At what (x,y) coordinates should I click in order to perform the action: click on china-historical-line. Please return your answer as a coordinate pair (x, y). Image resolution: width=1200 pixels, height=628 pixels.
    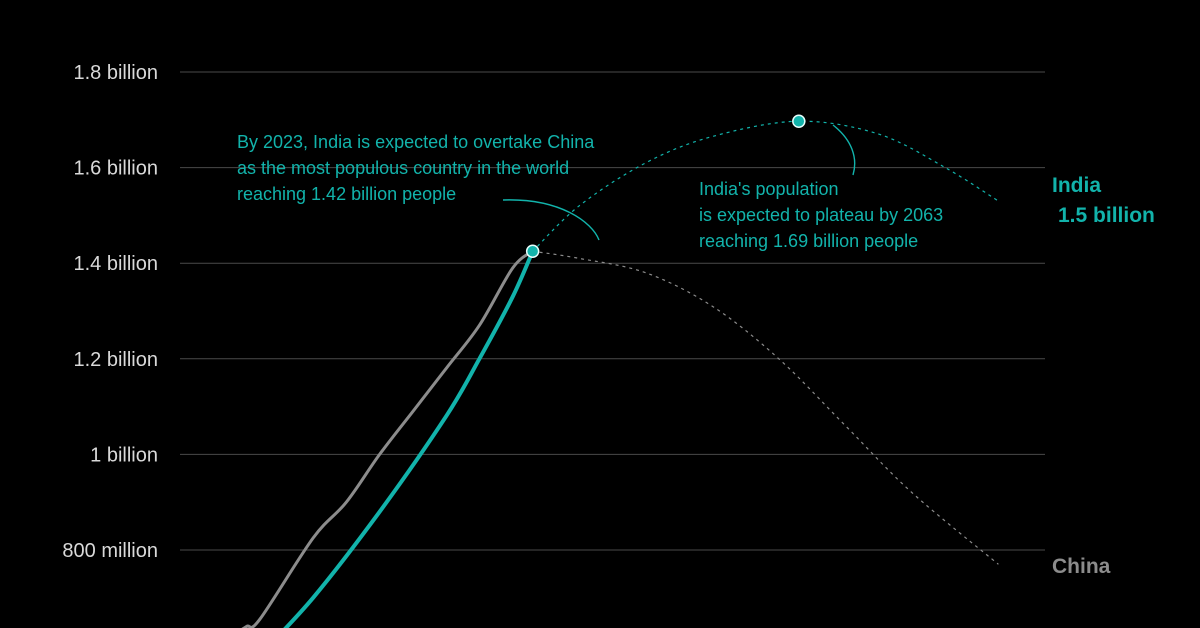
    Looking at the image, I should click on (388, 438).